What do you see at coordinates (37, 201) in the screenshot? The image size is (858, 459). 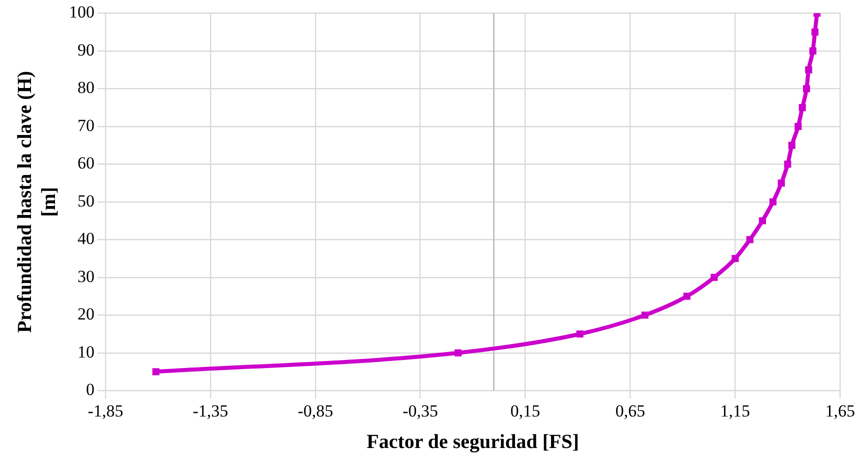 I see `y-axis-title: Profundidad hasta la clave (H) [m]` at bounding box center [37, 201].